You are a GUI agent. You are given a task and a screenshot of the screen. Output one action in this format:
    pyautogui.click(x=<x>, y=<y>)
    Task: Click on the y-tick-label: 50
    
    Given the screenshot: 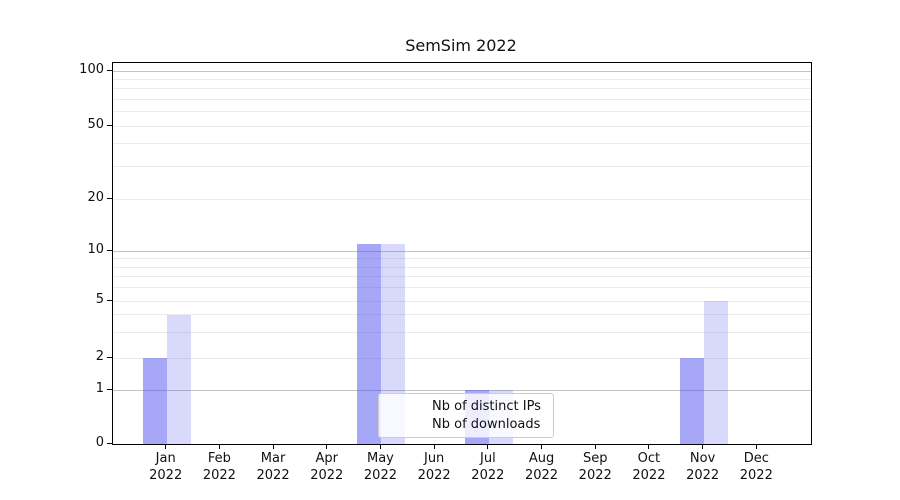 What is the action you would take?
    pyautogui.click(x=95, y=124)
    